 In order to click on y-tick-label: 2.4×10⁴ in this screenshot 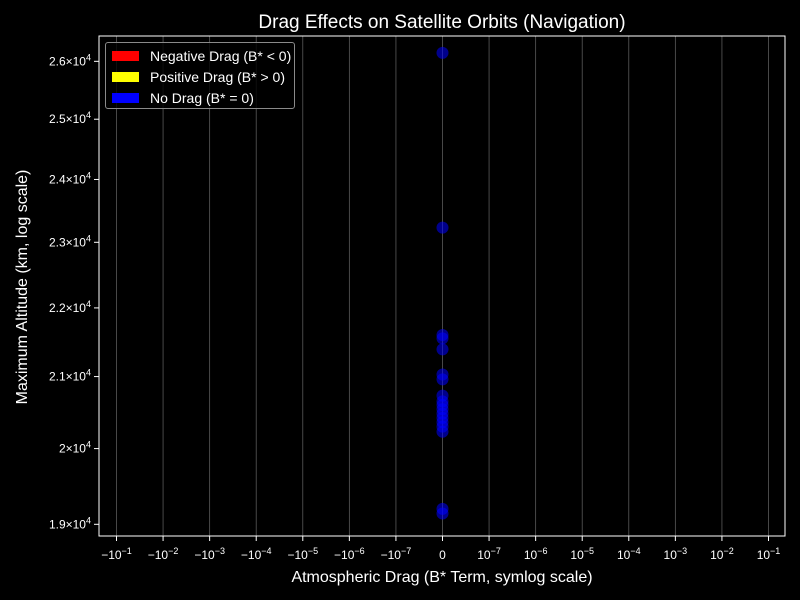, I will do `click(70, 178)`.